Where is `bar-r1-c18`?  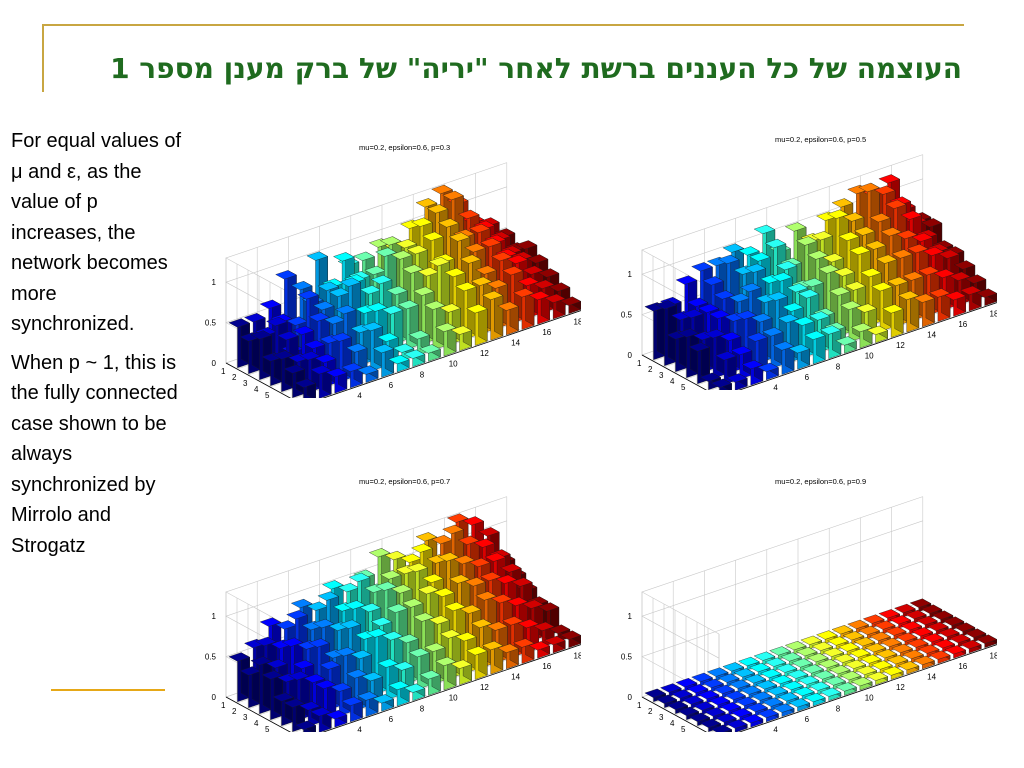 bar-r1-c18 is located at coordinates (920, 605).